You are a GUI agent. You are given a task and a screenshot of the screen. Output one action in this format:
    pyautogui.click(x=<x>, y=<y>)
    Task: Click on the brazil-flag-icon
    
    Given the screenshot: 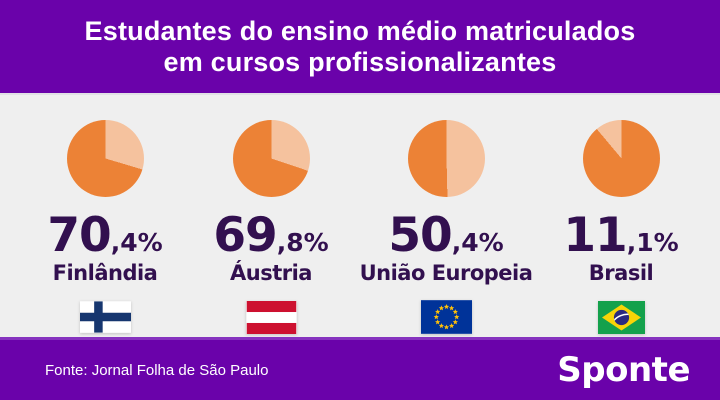 What is the action you would take?
    pyautogui.click(x=621, y=317)
    